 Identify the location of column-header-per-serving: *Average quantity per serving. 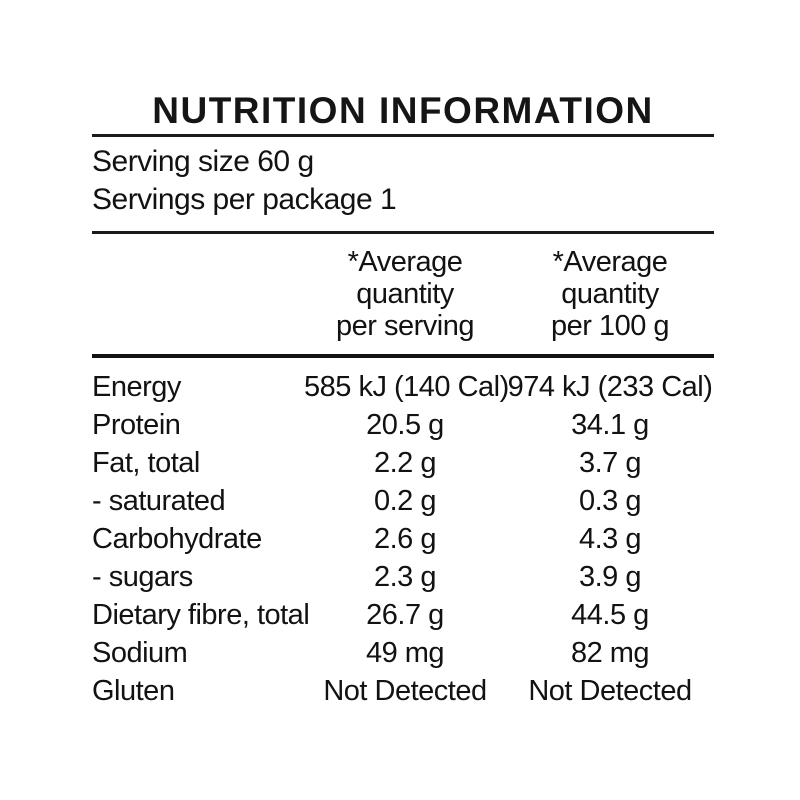
(405, 294).